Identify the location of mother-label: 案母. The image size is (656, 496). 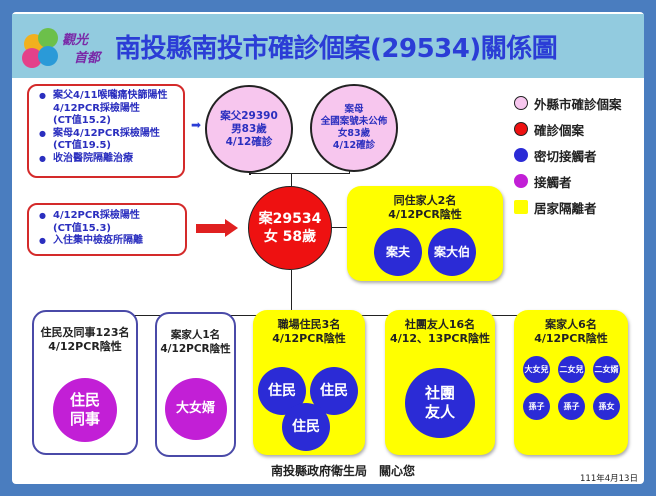
(354, 109).